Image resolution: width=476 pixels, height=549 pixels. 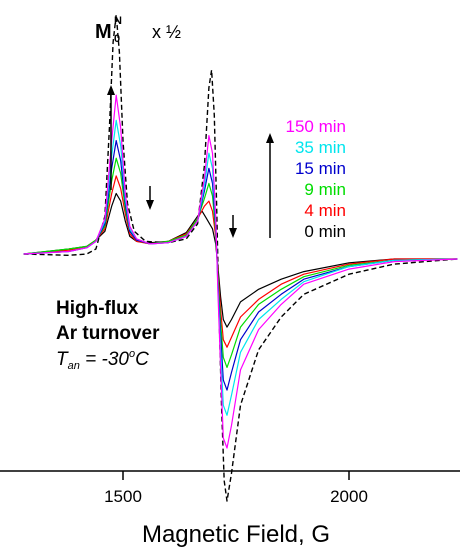 I want to click on legend-entry-15-min: 15 min, so click(x=320, y=168).